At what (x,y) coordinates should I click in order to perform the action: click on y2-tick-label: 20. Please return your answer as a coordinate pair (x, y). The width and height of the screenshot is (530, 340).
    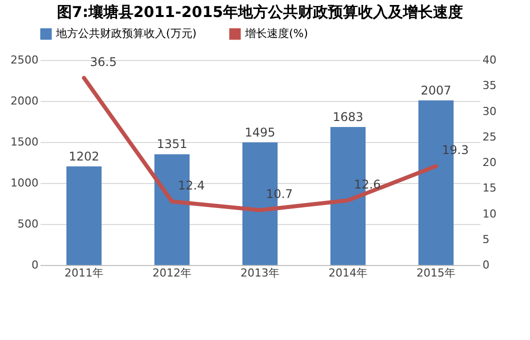
    Looking at the image, I should click on (489, 162).